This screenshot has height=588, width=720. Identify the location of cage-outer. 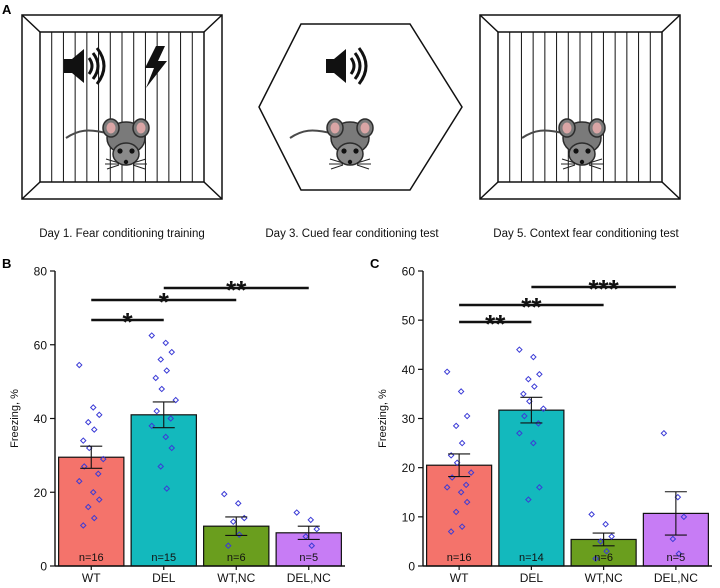
(580, 107).